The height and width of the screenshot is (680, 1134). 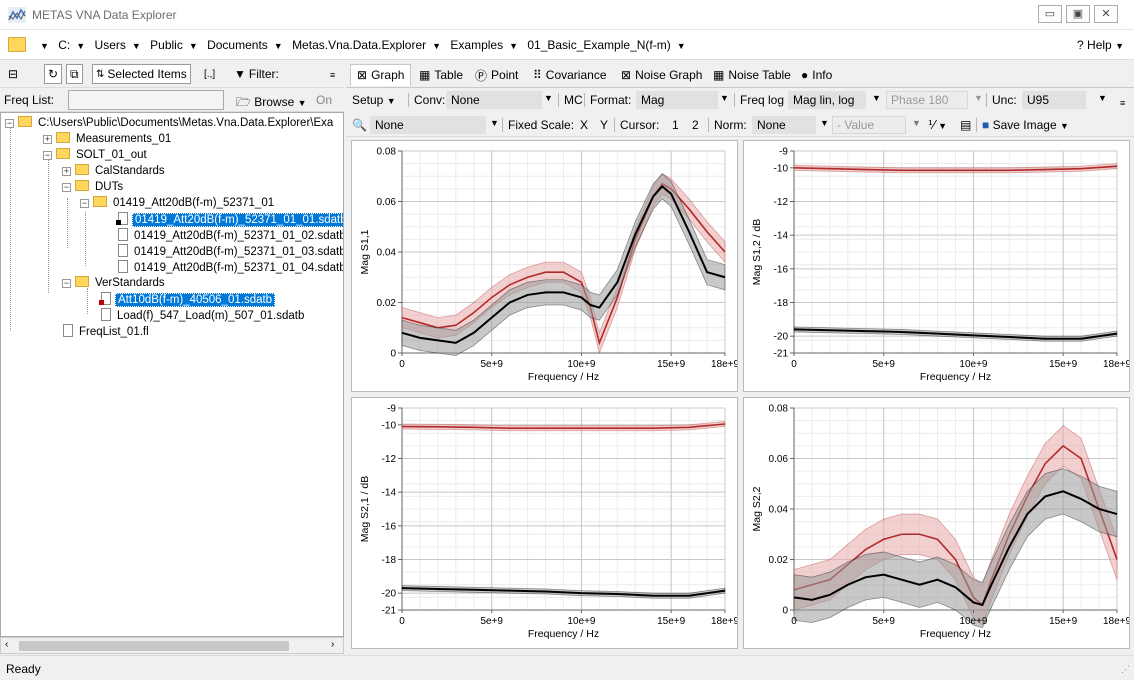 What do you see at coordinates (107, 331) in the screenshot?
I see `tree-node-freqlist-file: FreqList_01.fl` at bounding box center [107, 331].